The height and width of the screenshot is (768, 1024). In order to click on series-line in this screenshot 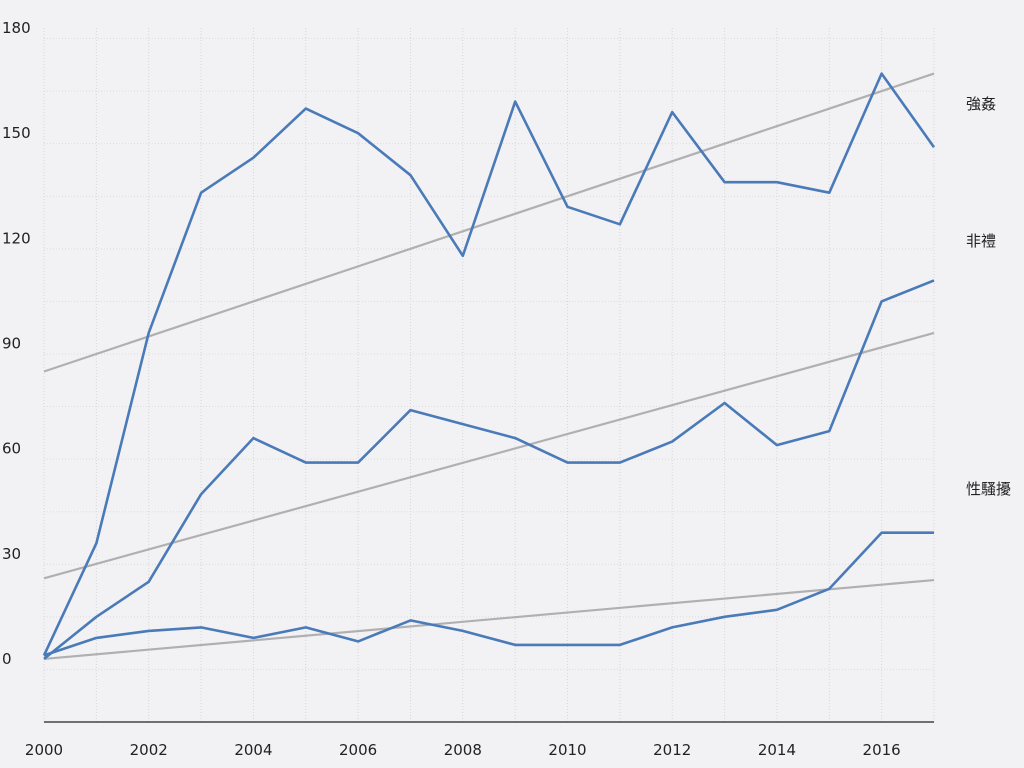, I will do `click(488, 594)`.